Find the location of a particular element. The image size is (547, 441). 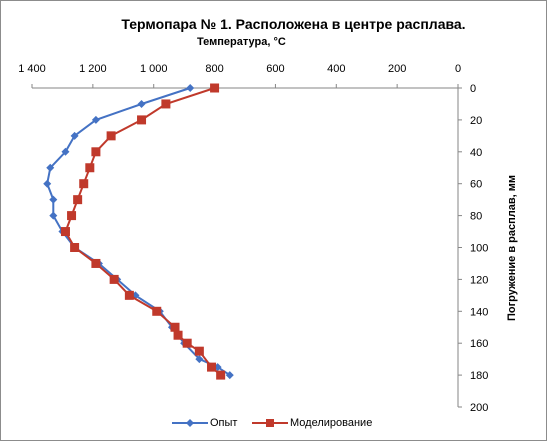

legend-item-experiment: Опыт is located at coordinates (203, 423).